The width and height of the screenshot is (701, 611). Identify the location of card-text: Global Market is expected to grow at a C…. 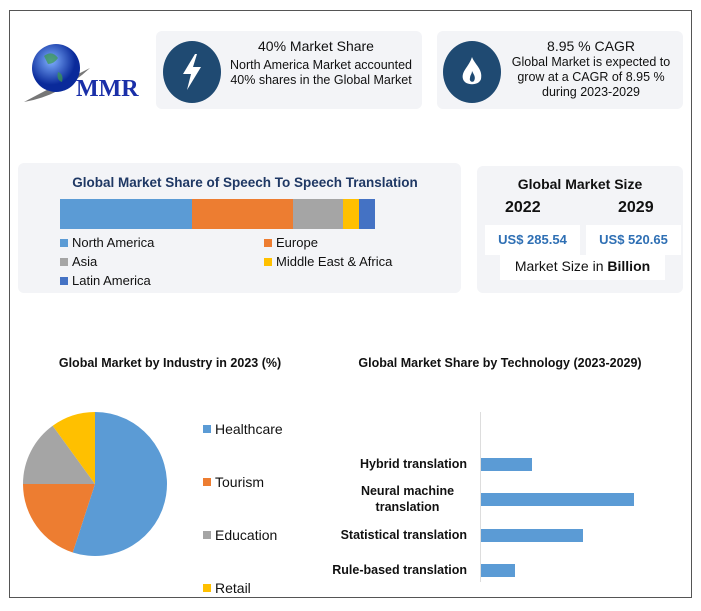
(591, 77).